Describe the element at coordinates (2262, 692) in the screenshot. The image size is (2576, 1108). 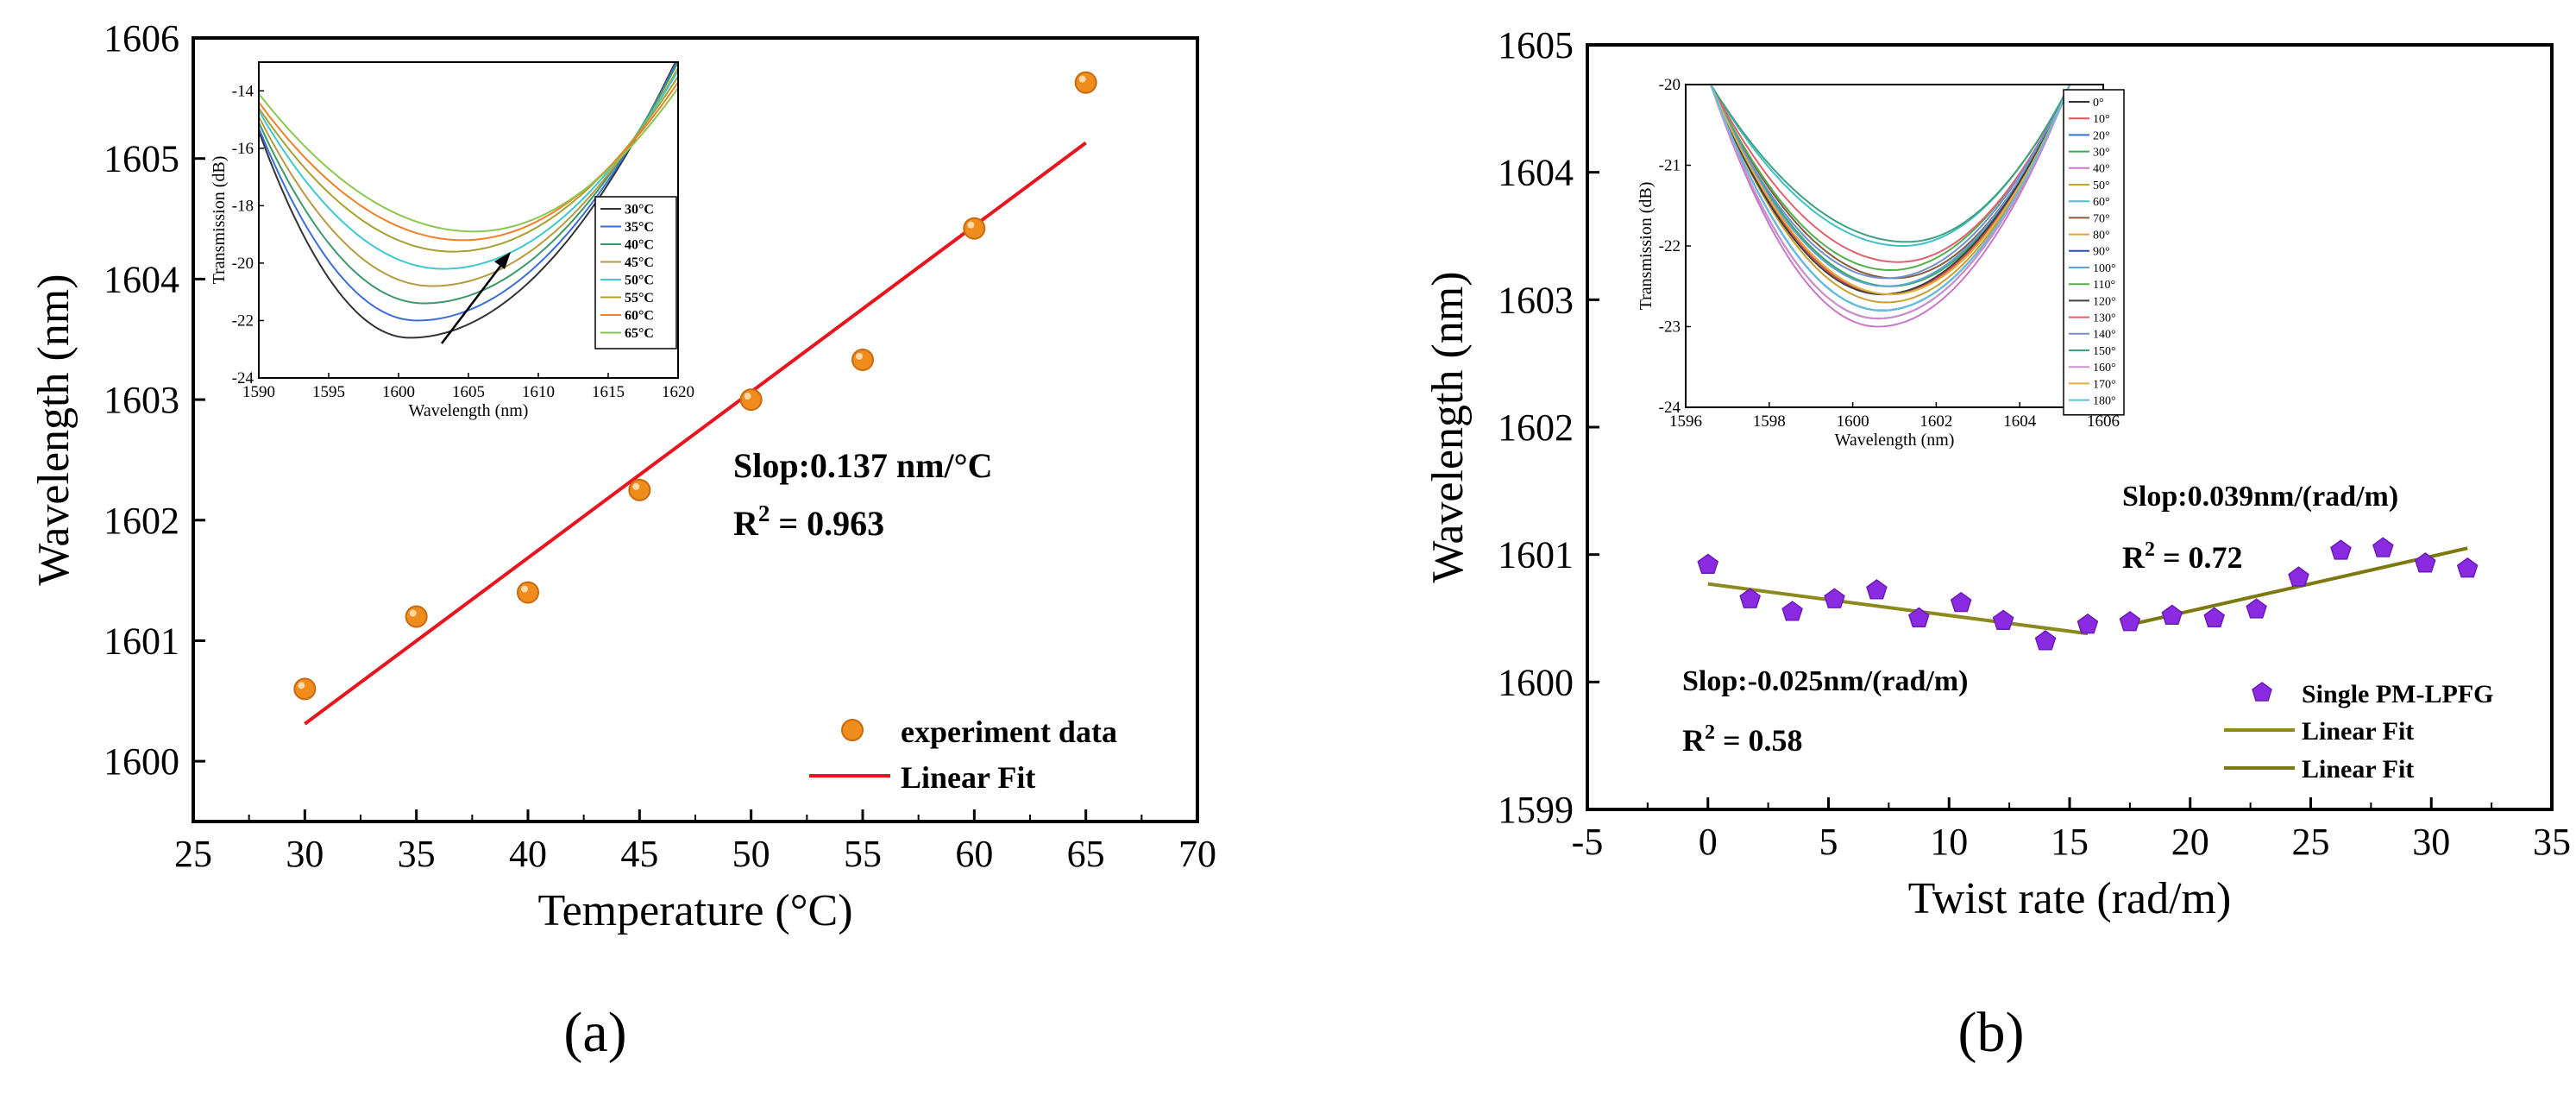
I see `b-legend-scatter-marker` at that location.